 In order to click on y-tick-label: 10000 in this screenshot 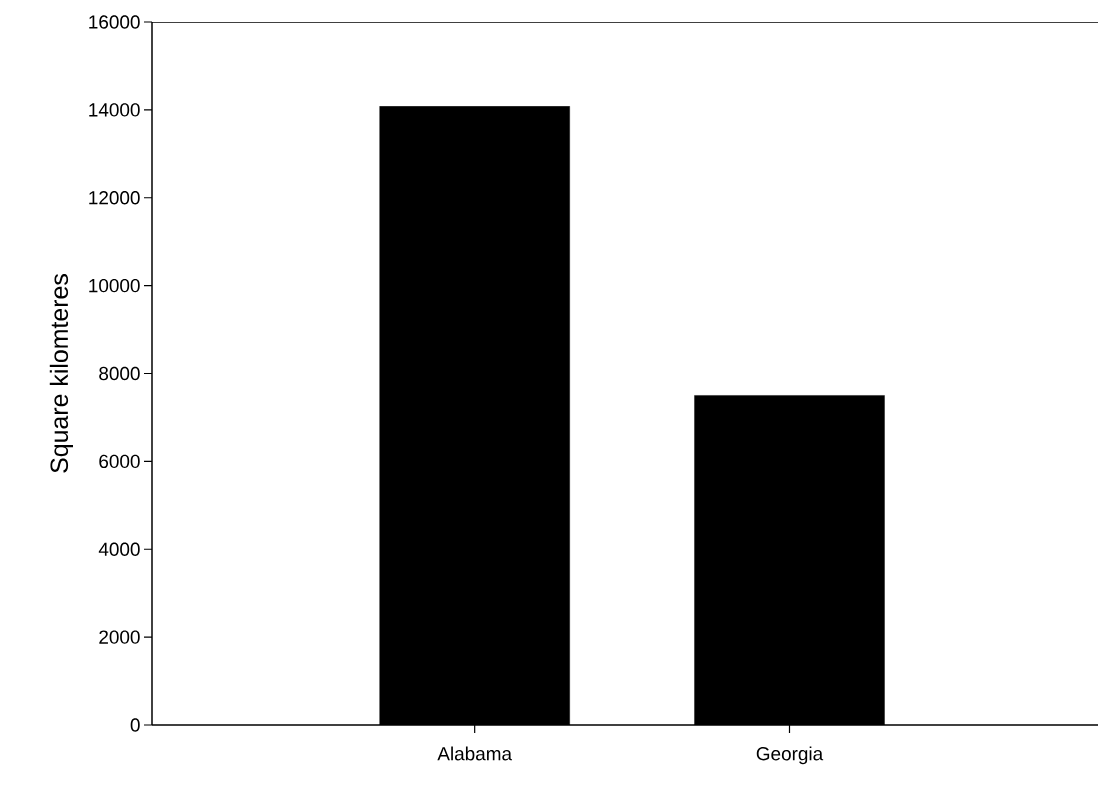, I will do `click(114, 285)`.